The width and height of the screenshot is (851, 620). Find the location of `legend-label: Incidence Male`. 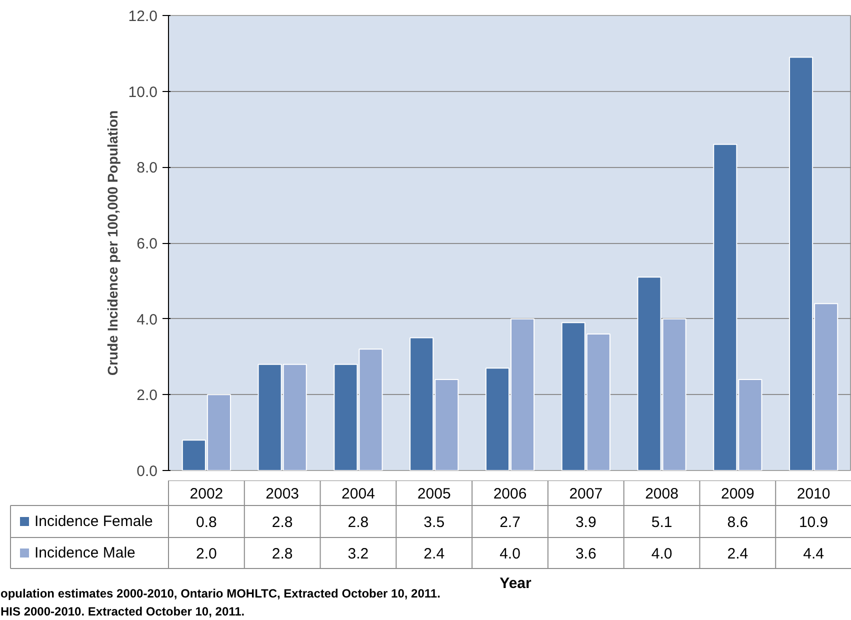

legend-label: Incidence Male is located at coordinates (85, 553).